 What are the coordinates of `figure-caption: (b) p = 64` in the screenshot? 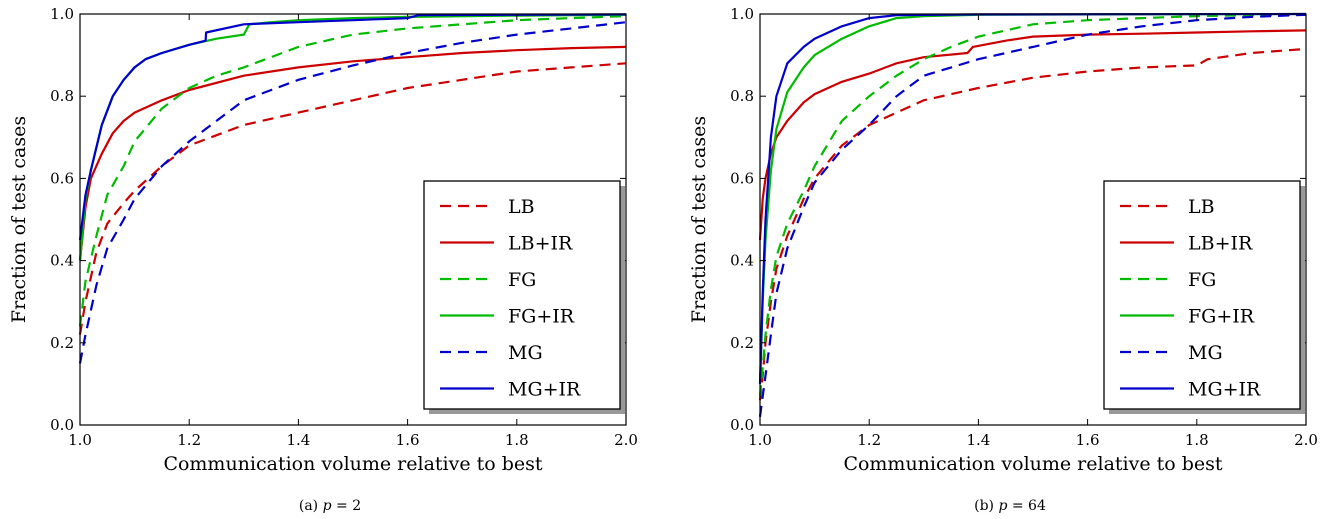 It's located at (1010, 506).